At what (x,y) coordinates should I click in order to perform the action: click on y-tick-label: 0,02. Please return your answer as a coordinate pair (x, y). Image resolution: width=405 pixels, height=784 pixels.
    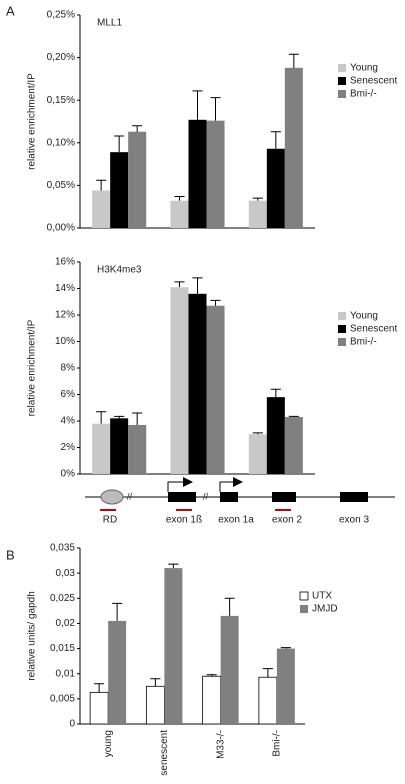
    Looking at the image, I should click on (66, 623).